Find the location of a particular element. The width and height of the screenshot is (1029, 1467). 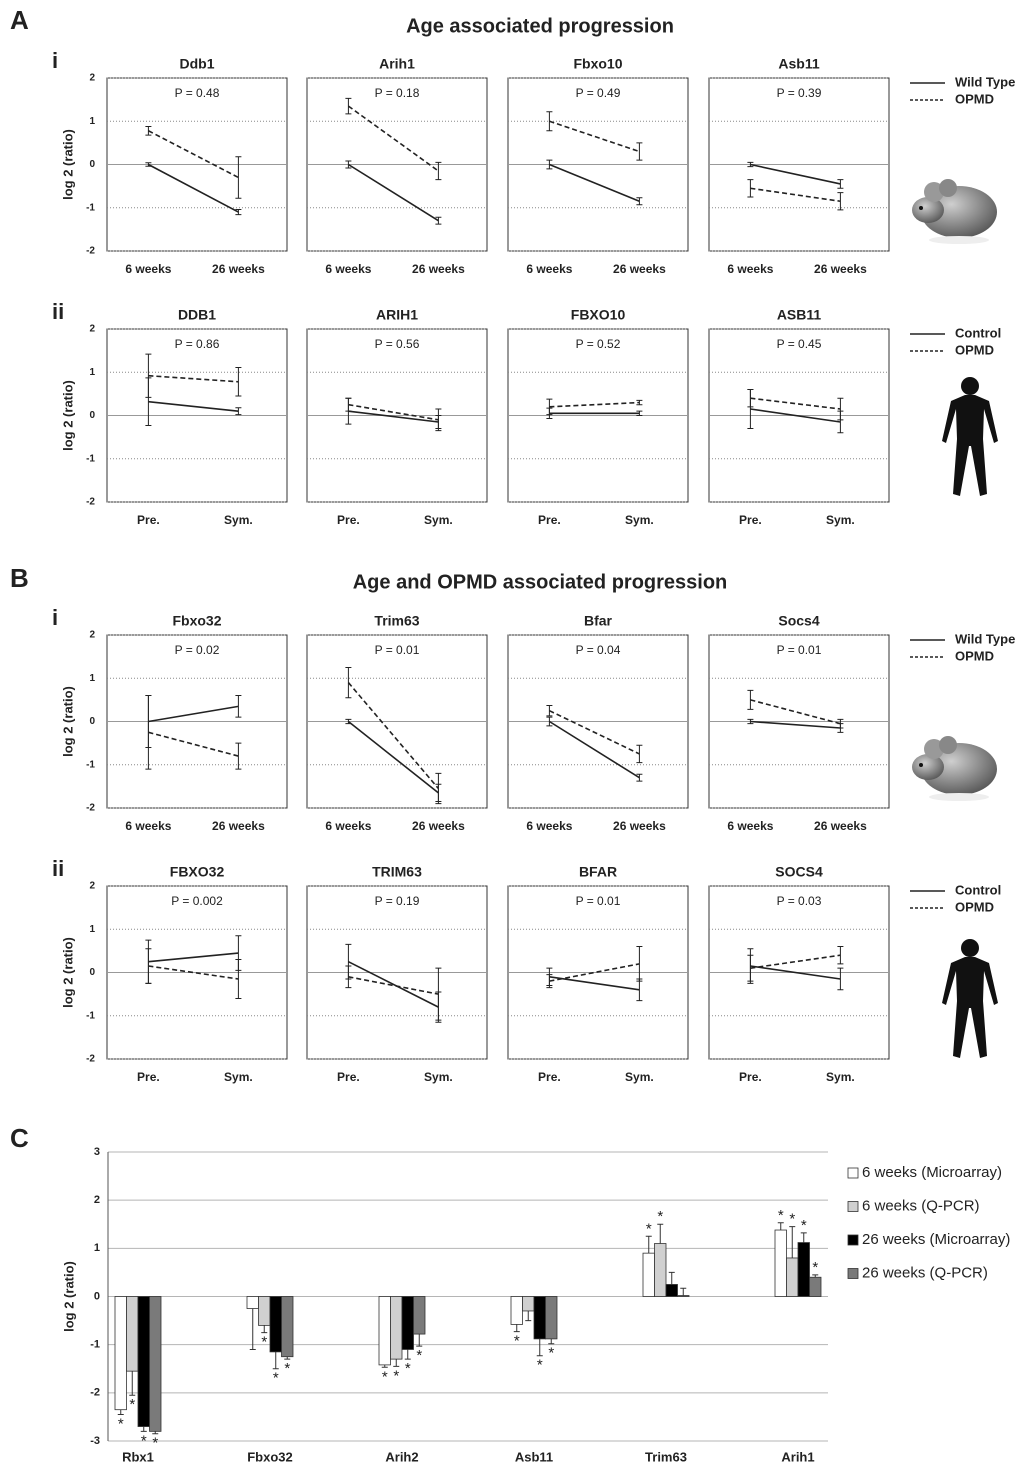

mouse-icon is located at coordinates (954, 768).